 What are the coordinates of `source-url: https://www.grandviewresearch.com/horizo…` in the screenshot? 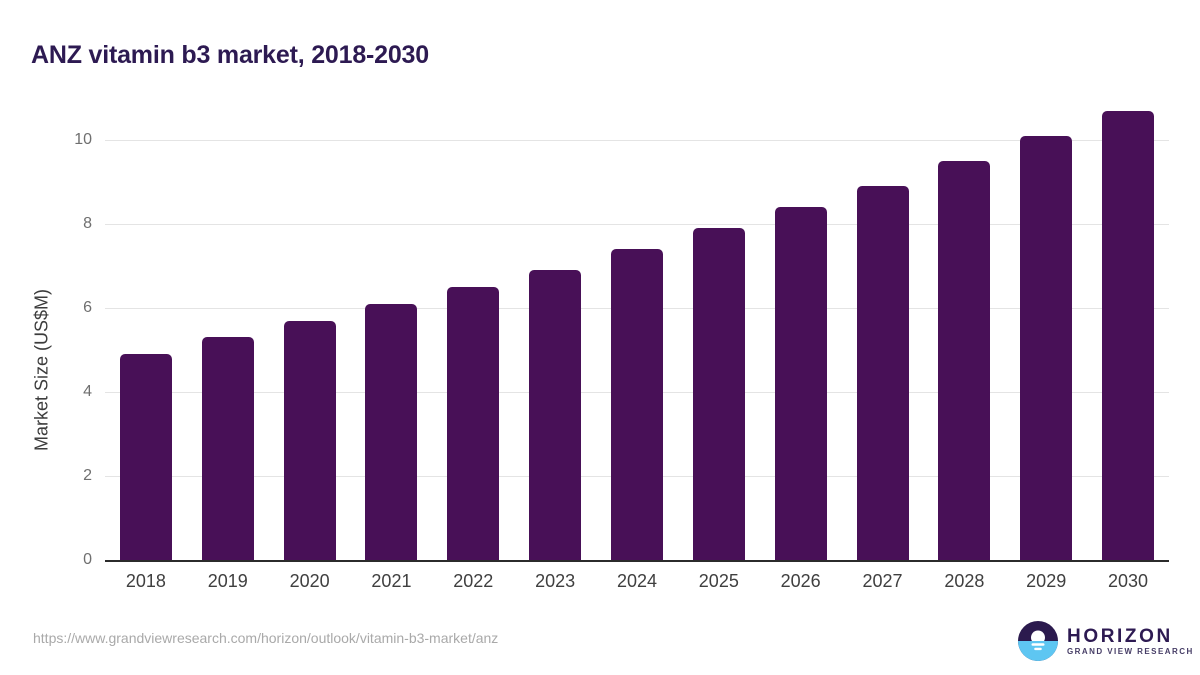 It's located at (266, 638).